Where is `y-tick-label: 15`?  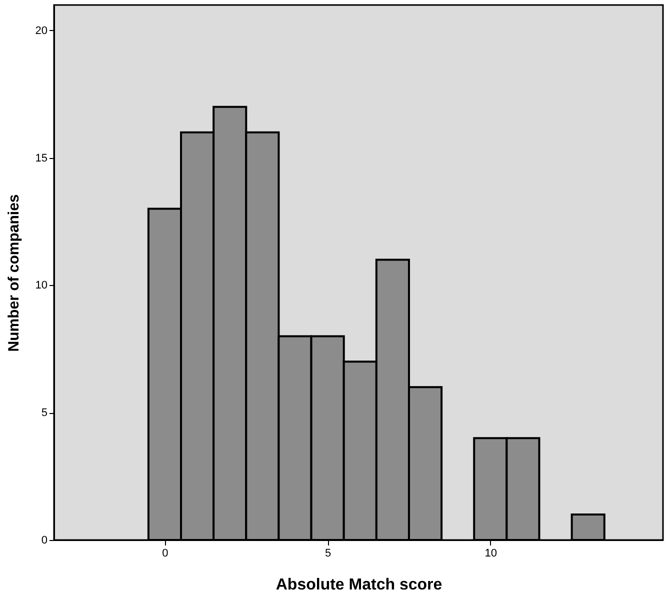
y-tick-label: 15 is located at coordinates (41, 158).